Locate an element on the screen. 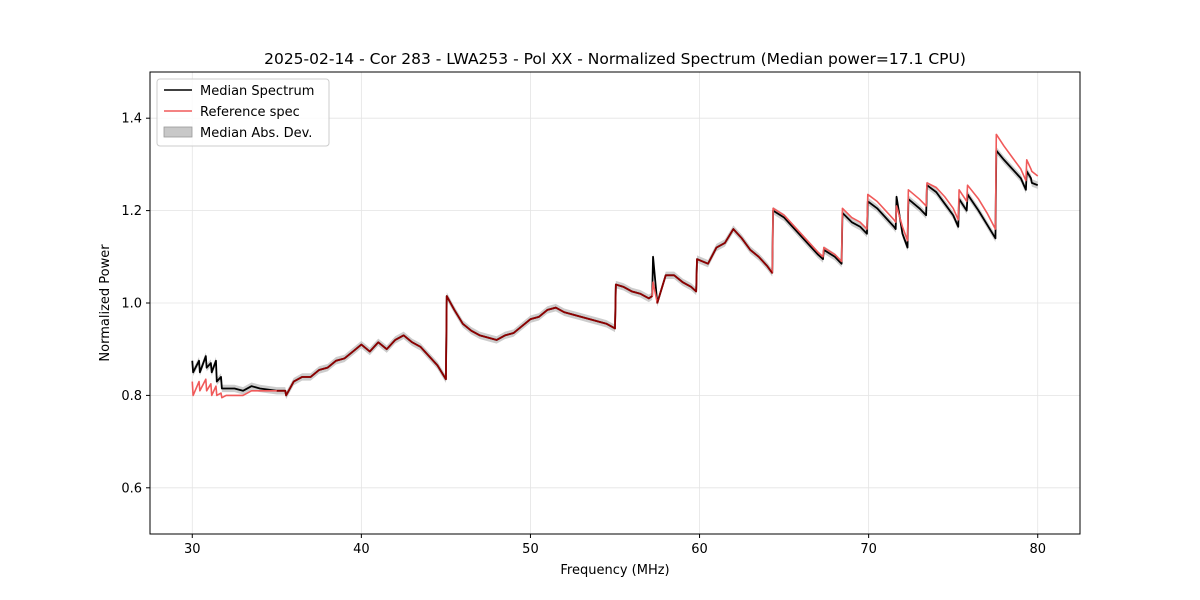 The width and height of the screenshot is (1200, 600). legend-mad-swatch is located at coordinates (178, 132).